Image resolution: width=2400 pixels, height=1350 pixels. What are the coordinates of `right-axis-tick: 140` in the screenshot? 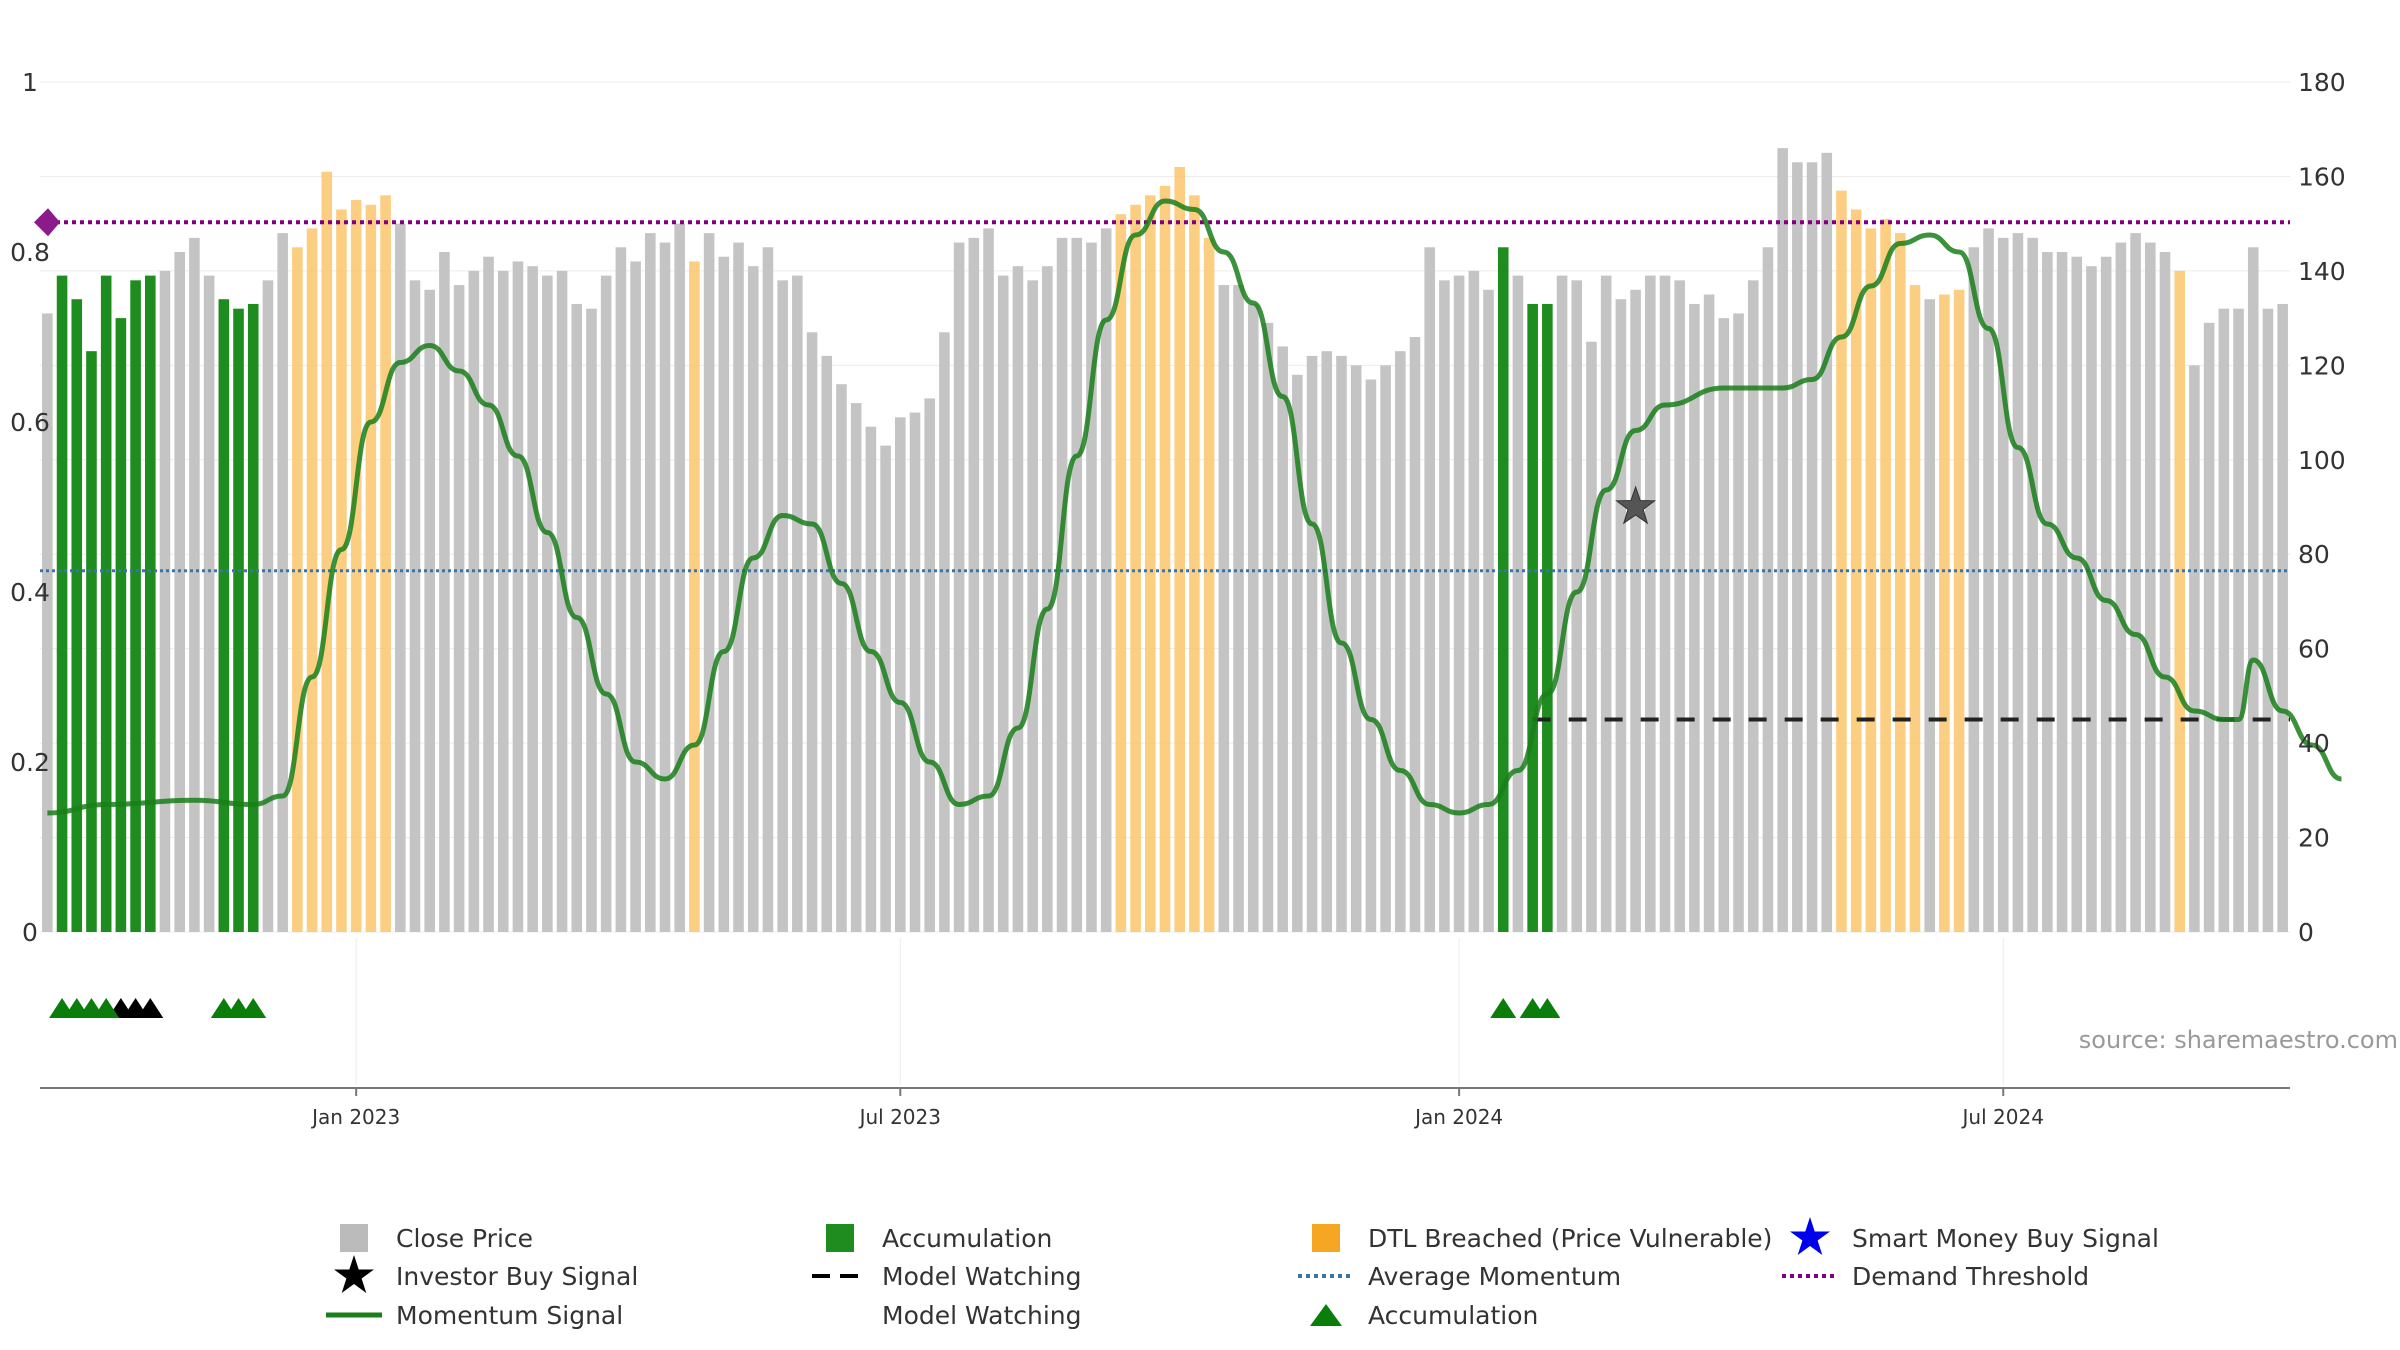 It's located at (2322, 271).